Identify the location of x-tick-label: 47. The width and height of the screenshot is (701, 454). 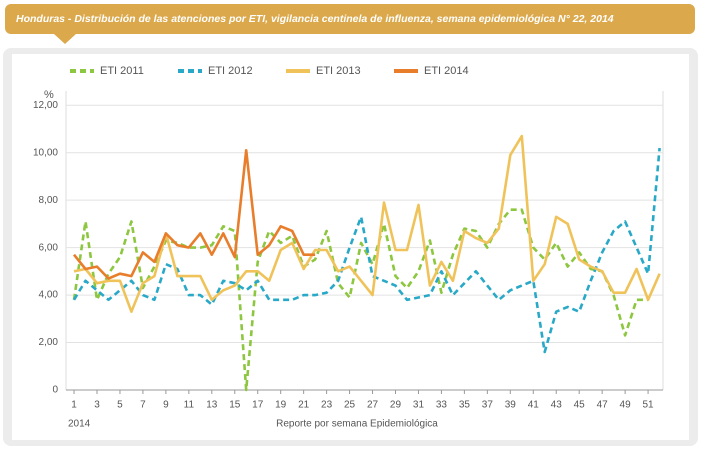
(603, 405).